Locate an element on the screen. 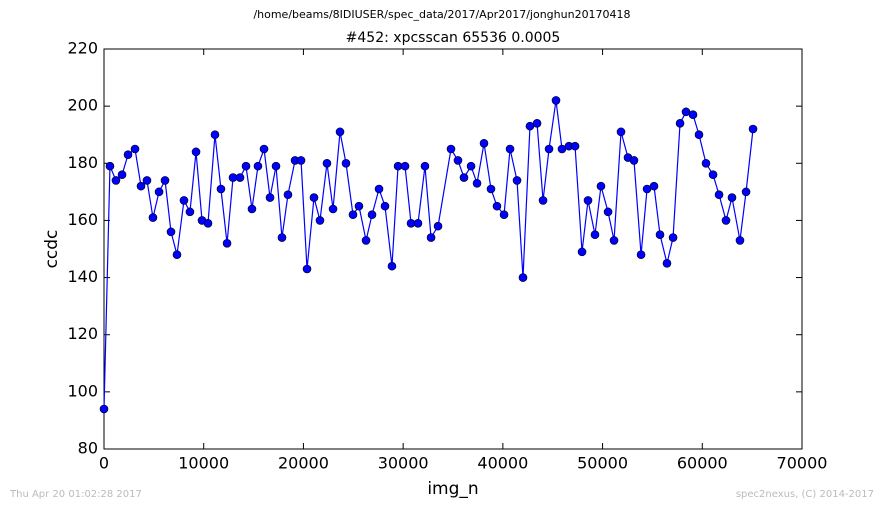 This screenshot has height=509, width=884. x-tick-label: 50000 is located at coordinates (602, 463).